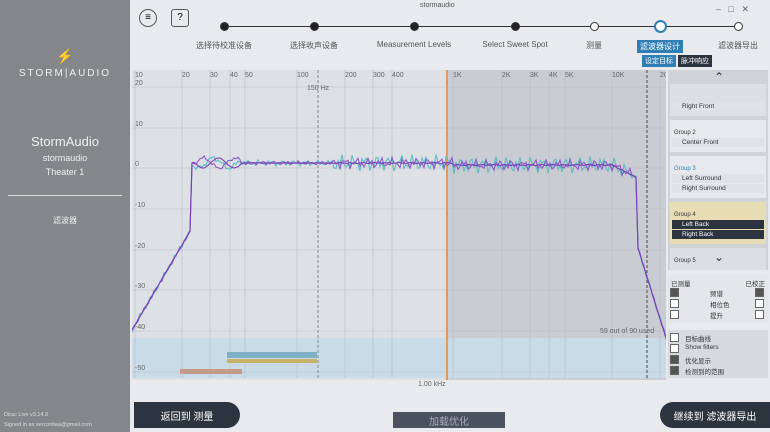 The image size is (770, 432). I want to click on options-panel: 目标曲线 Show filters 优化显示检测到的范围, so click(718, 354).